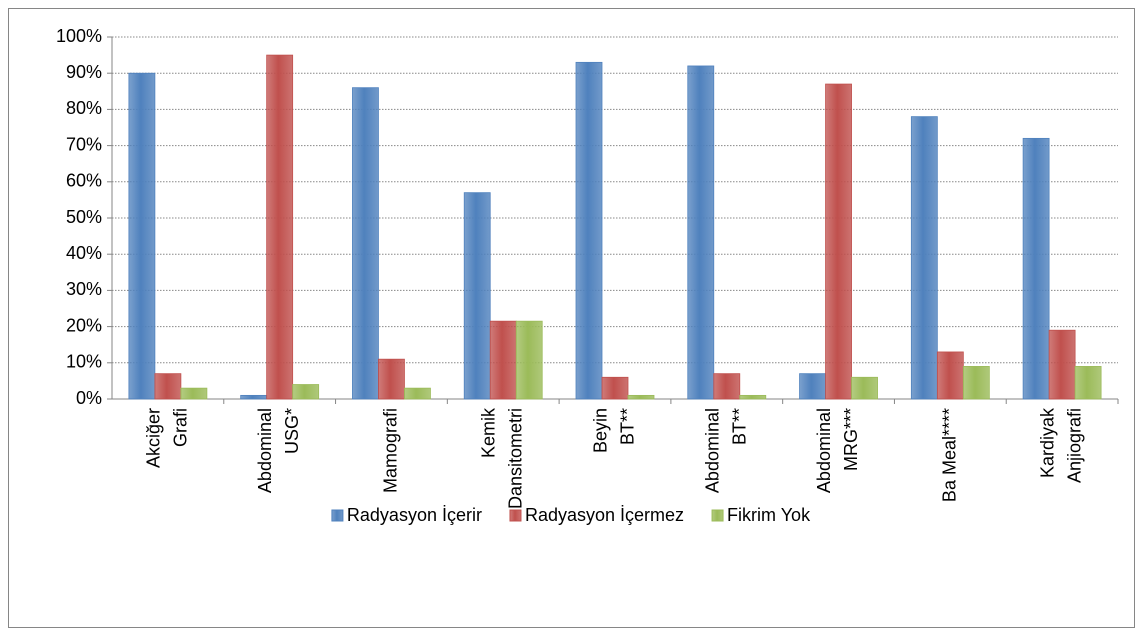 This screenshot has height=636, width=1143. Describe the element at coordinates (89, 398) in the screenshot. I see `y-tick-label: 0%` at that location.